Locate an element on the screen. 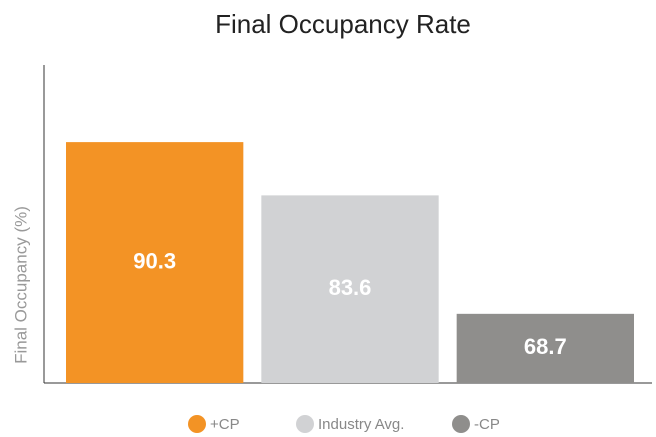 The height and width of the screenshot is (437, 656). legend-label: -CP is located at coordinates (487, 424).